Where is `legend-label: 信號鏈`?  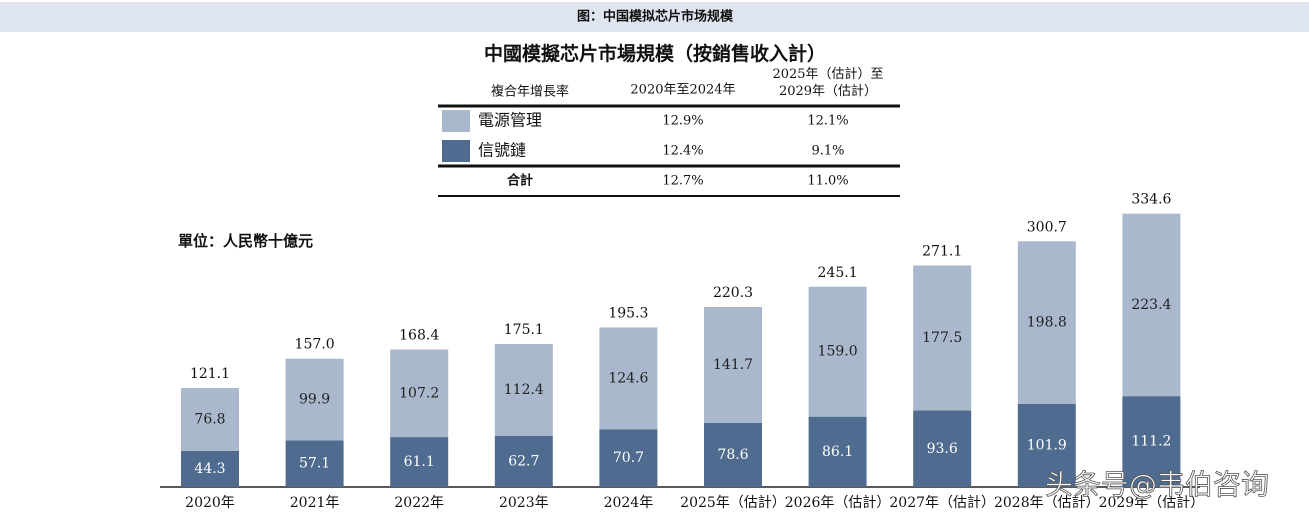 legend-label: 信號鏈 is located at coordinates (502, 150).